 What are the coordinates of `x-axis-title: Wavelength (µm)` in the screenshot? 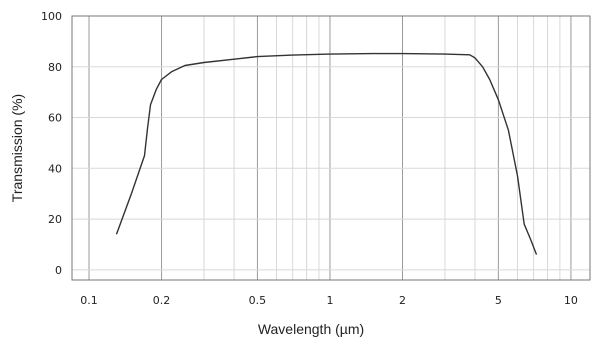 It's located at (311, 329).